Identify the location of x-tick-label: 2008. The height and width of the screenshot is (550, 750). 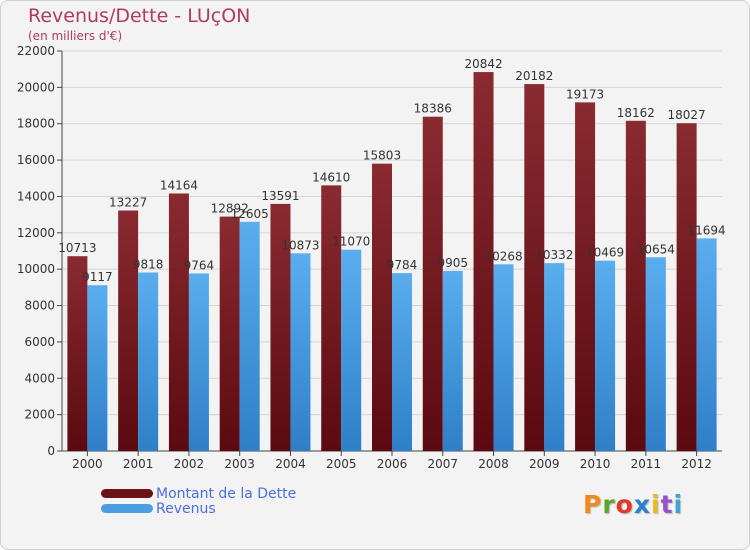
(493, 464).